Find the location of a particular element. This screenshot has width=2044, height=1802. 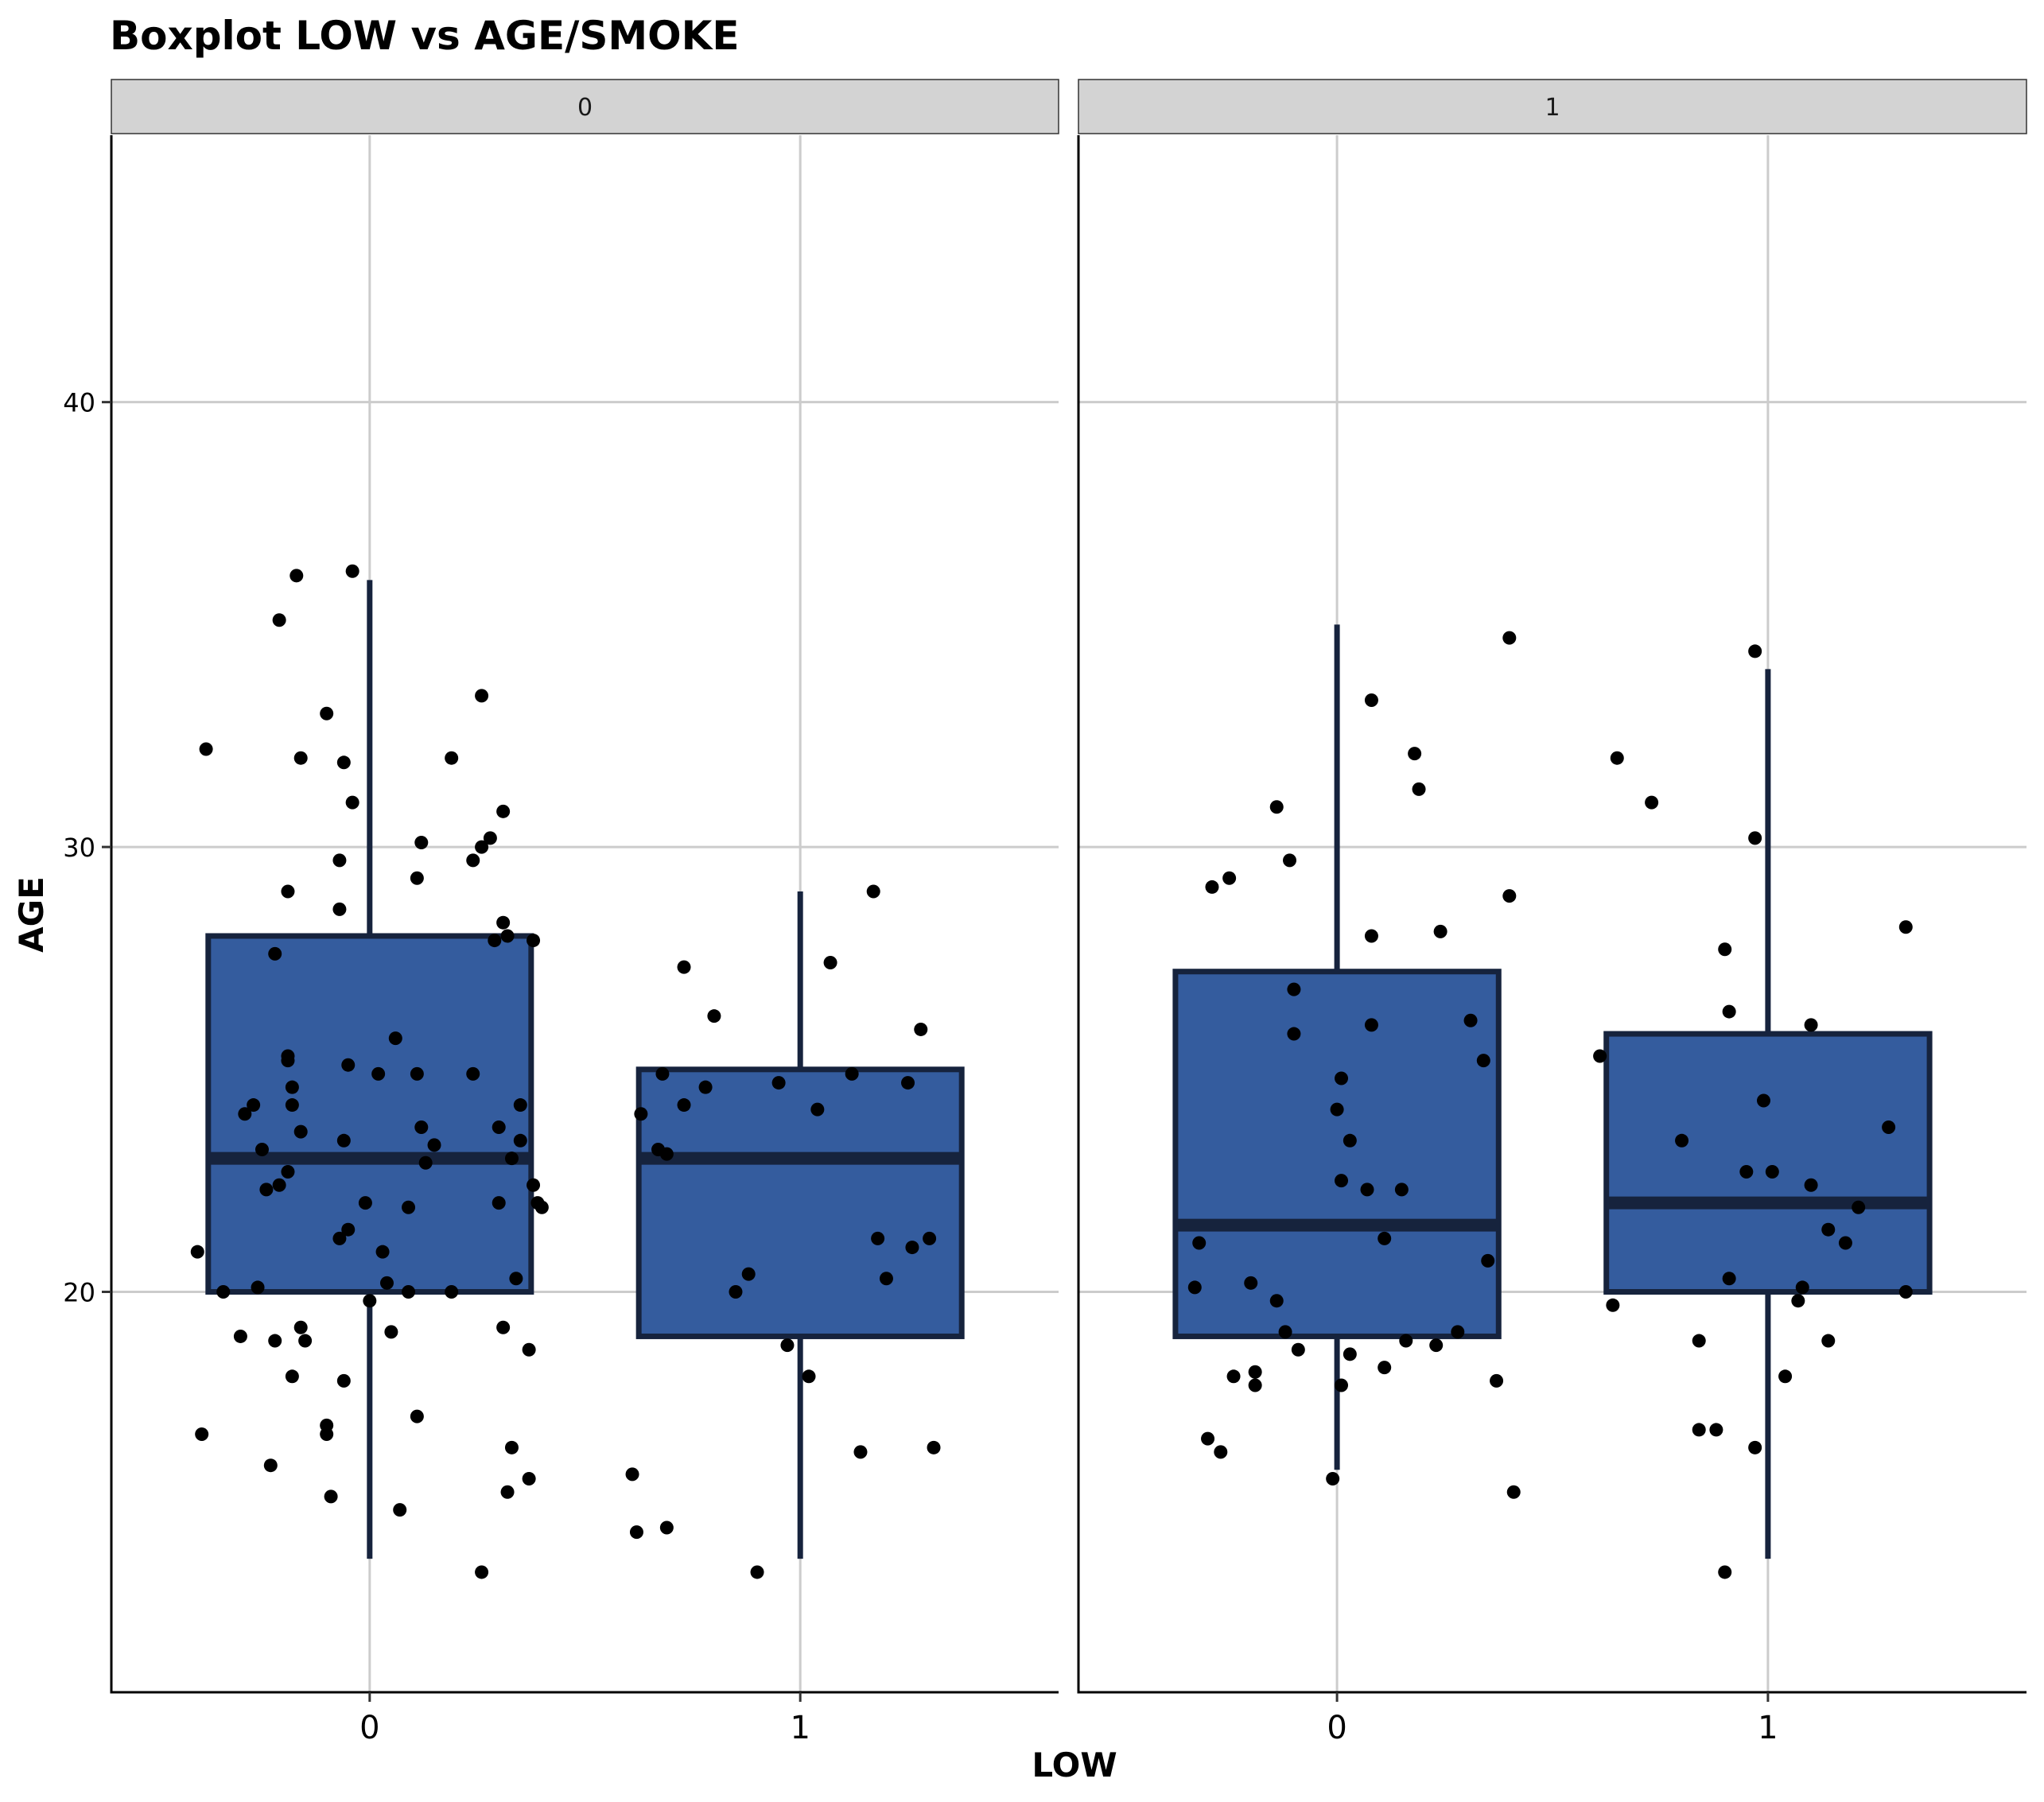

x-tick-label: 1 is located at coordinates (800, 1728).